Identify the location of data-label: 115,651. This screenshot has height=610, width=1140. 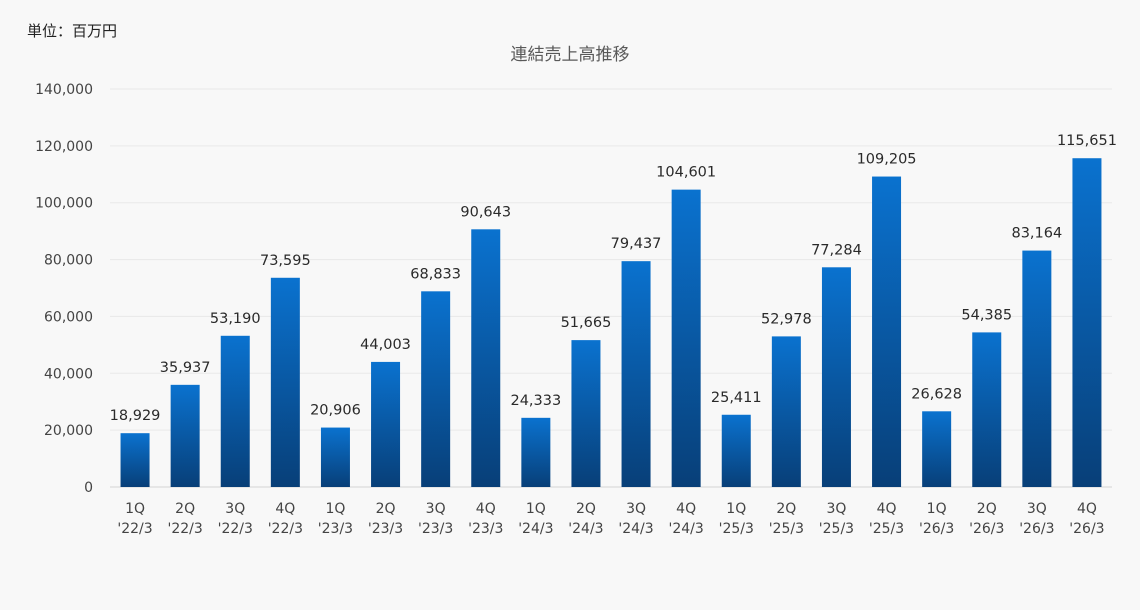
(1087, 141).